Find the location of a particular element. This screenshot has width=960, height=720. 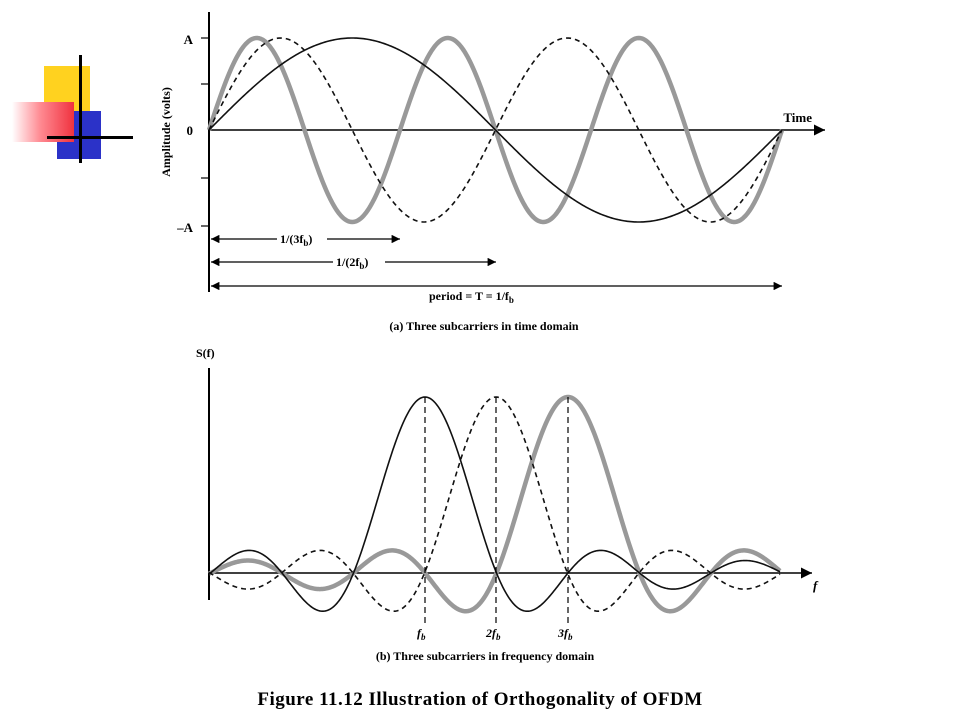

logo-horizontal-line is located at coordinates (90, 137).